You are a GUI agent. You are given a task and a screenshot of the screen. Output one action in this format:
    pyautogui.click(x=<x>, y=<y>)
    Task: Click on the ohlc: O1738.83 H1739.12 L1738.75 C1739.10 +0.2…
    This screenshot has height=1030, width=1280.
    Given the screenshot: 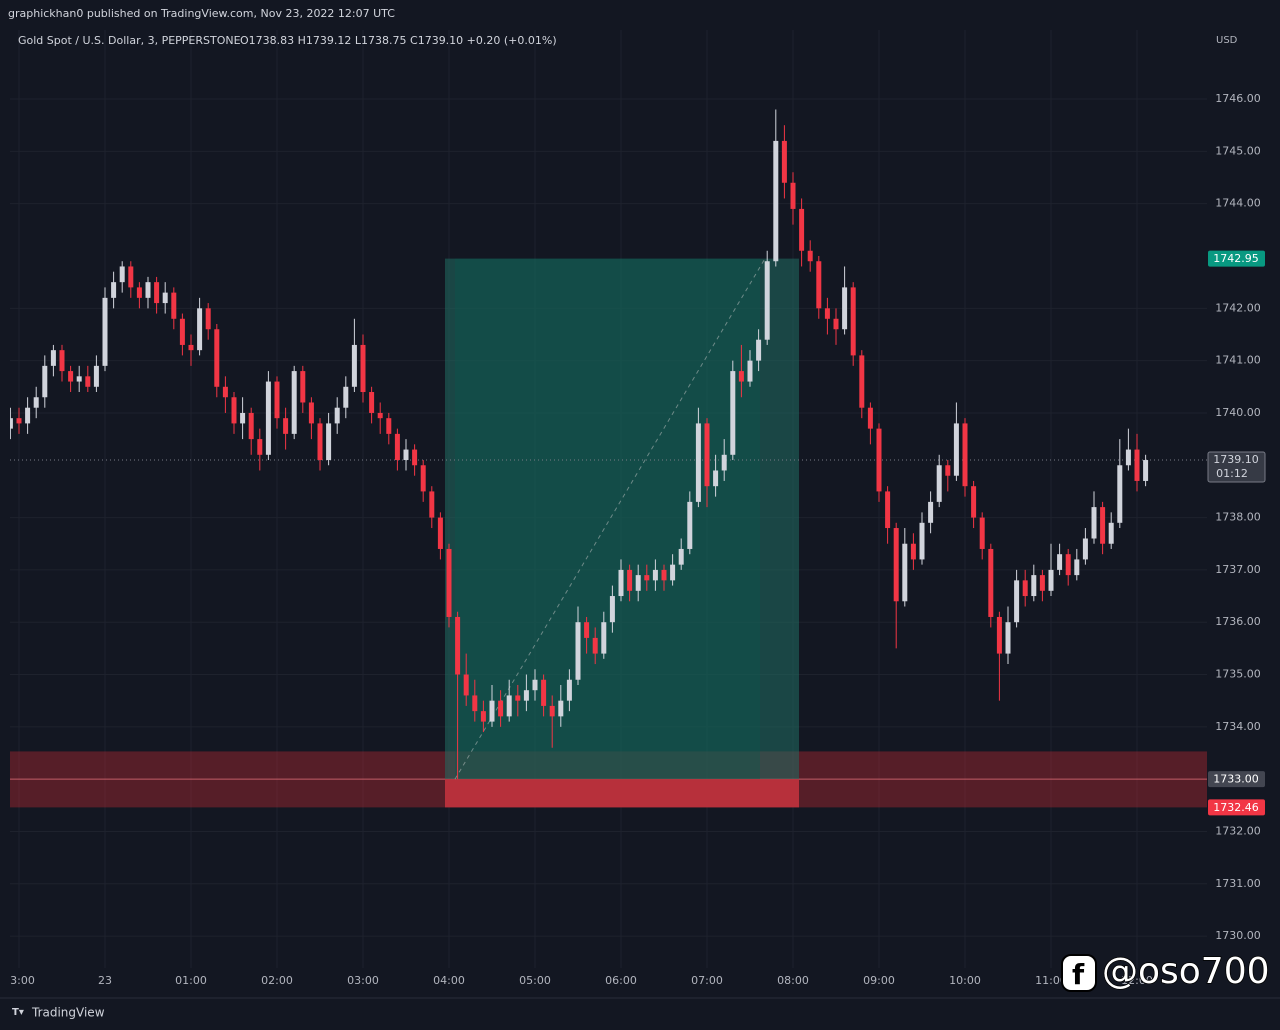 What is the action you would take?
    pyautogui.click(x=398, y=40)
    